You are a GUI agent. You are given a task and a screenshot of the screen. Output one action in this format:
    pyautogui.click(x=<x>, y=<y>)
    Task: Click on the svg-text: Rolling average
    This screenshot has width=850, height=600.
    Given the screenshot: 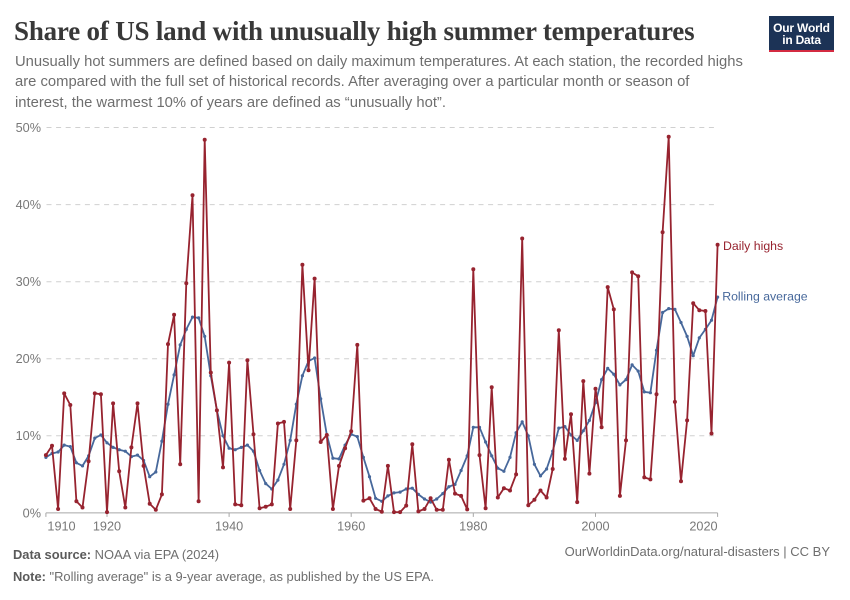 What is the action you would take?
    pyautogui.click(x=765, y=297)
    